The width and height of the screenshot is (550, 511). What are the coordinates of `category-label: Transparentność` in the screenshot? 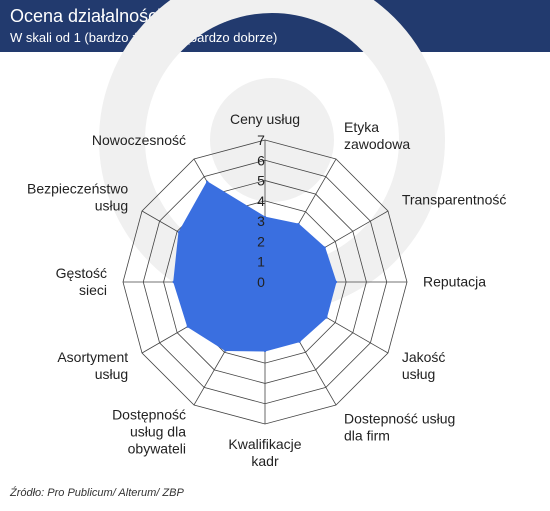 It's located at (454, 200).